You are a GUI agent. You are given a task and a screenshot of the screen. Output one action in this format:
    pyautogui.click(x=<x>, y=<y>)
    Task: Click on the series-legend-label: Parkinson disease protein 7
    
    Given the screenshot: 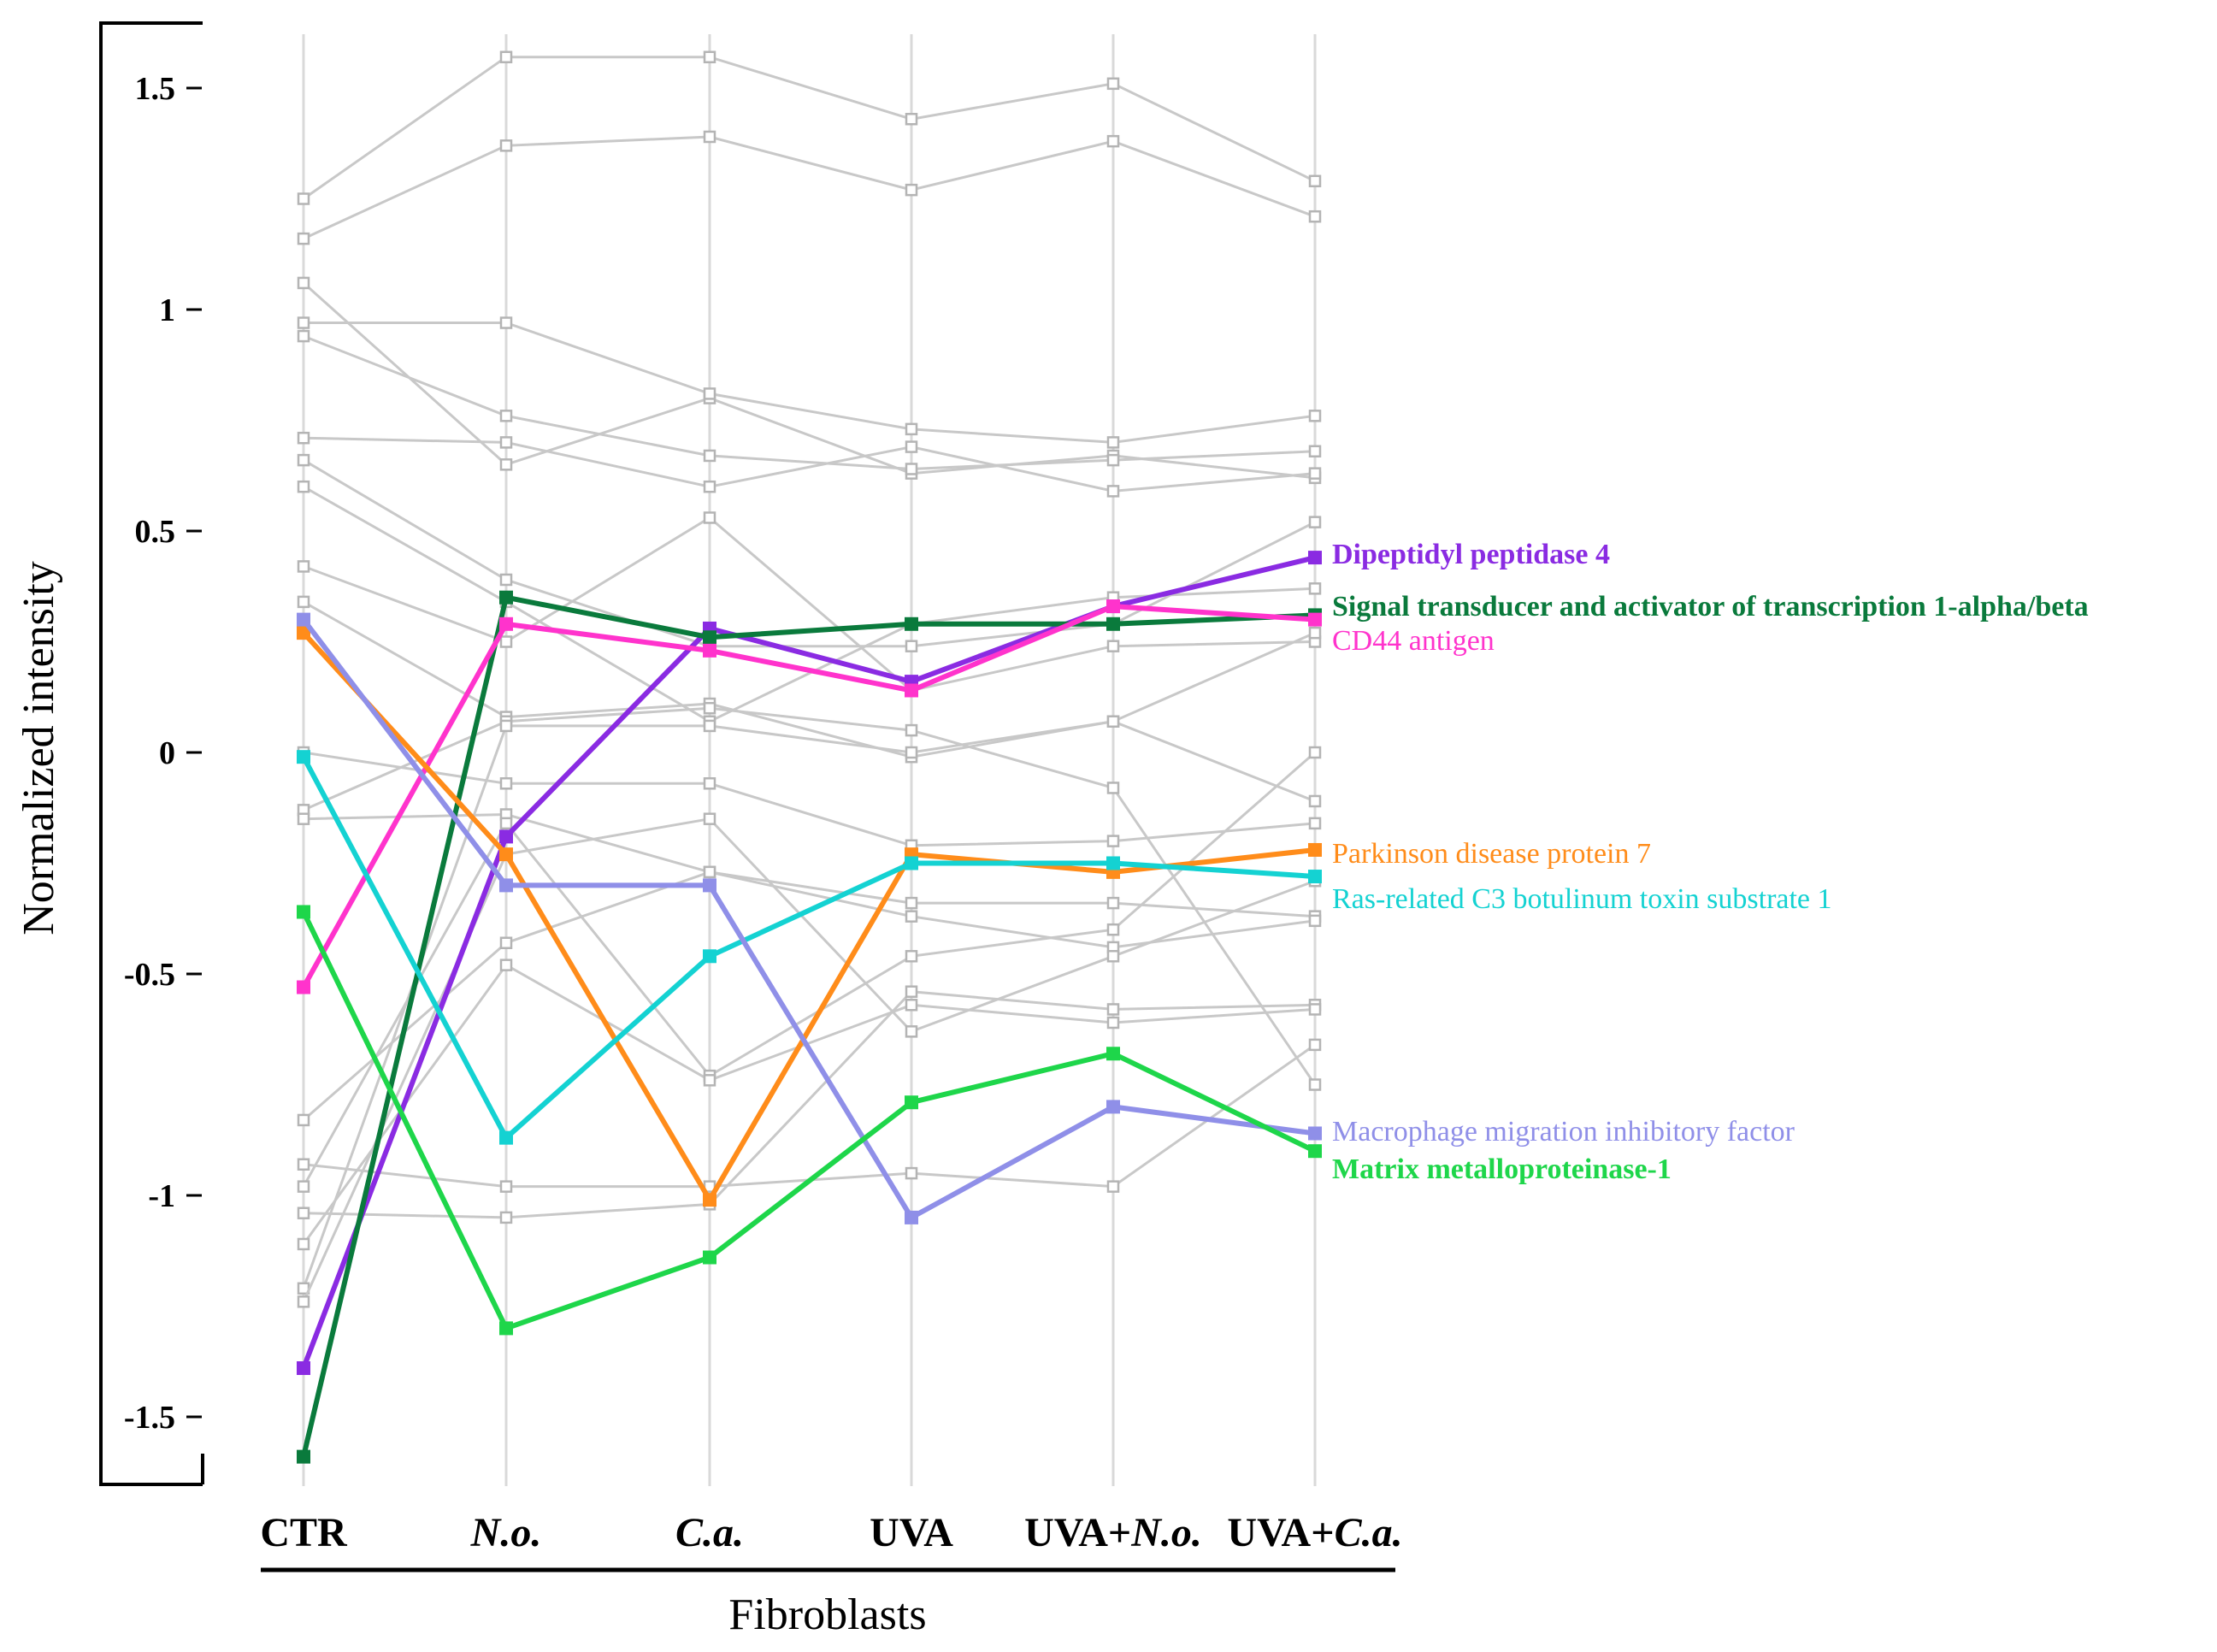 What is the action you would take?
    pyautogui.click(x=1492, y=854)
    